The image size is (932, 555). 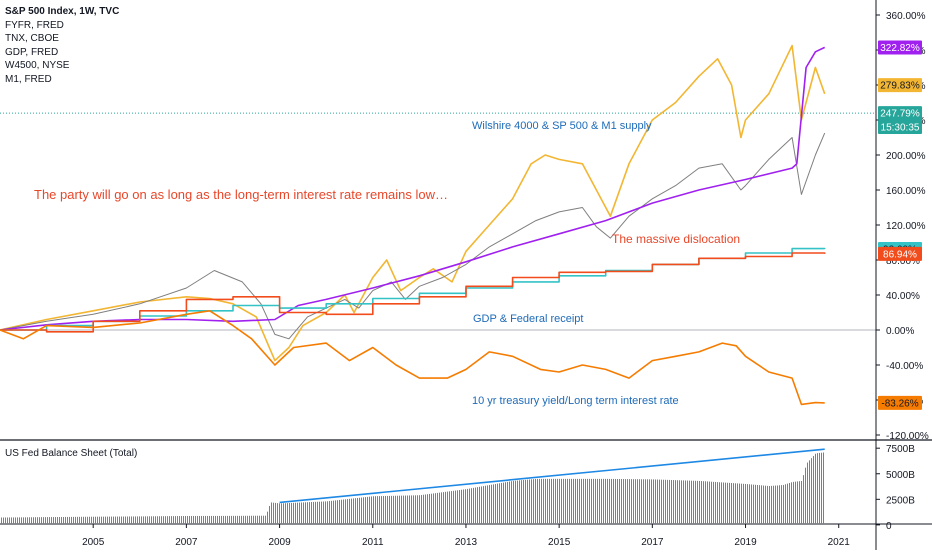 I want to click on legend-item-w4500: W4500, NYSE, so click(x=37, y=65).